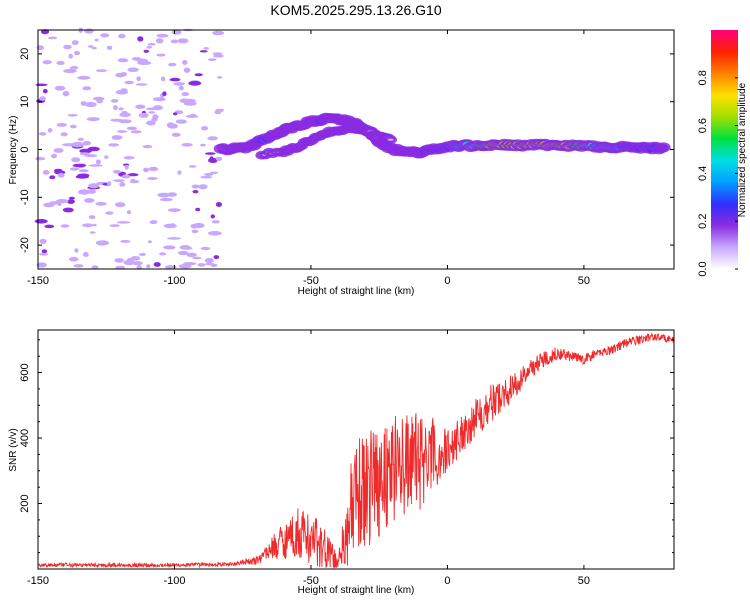 The height and width of the screenshot is (600, 750). Describe the element at coordinates (25, 372) in the screenshot. I see `snr-y-tick-label: 600` at that location.